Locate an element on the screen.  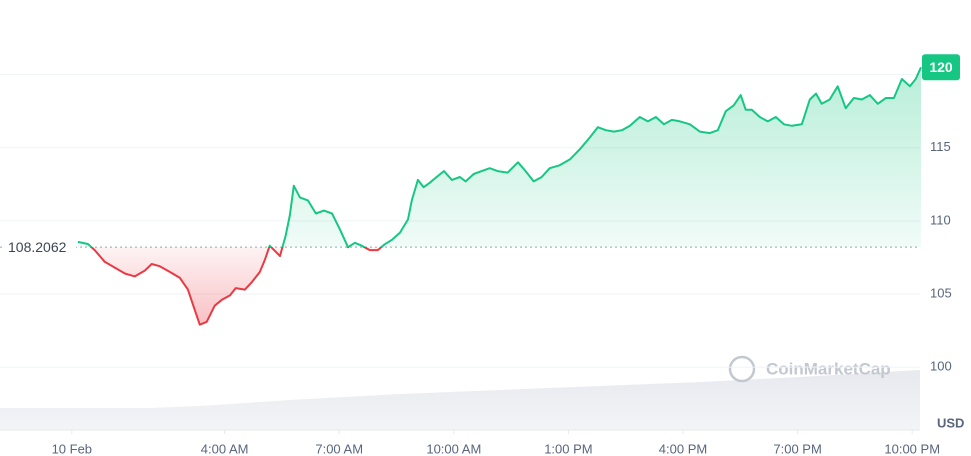
watermark: CoinMarketCap is located at coordinates (809, 369).